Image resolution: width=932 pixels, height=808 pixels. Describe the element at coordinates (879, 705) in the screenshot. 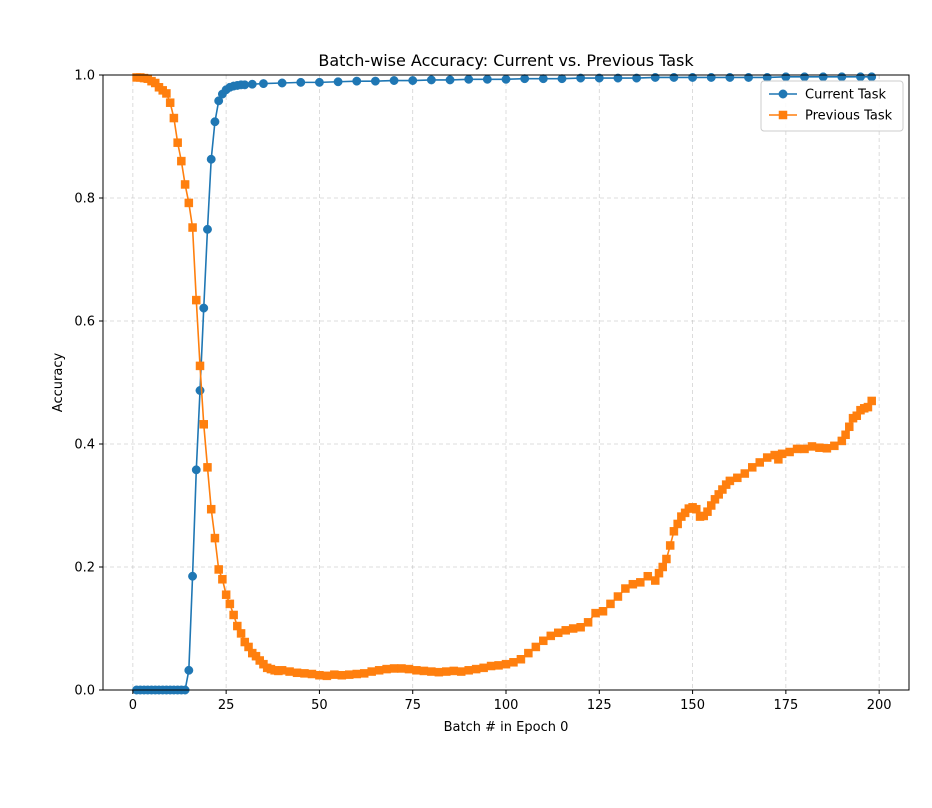

I see `x-tick-label: 200` at that location.